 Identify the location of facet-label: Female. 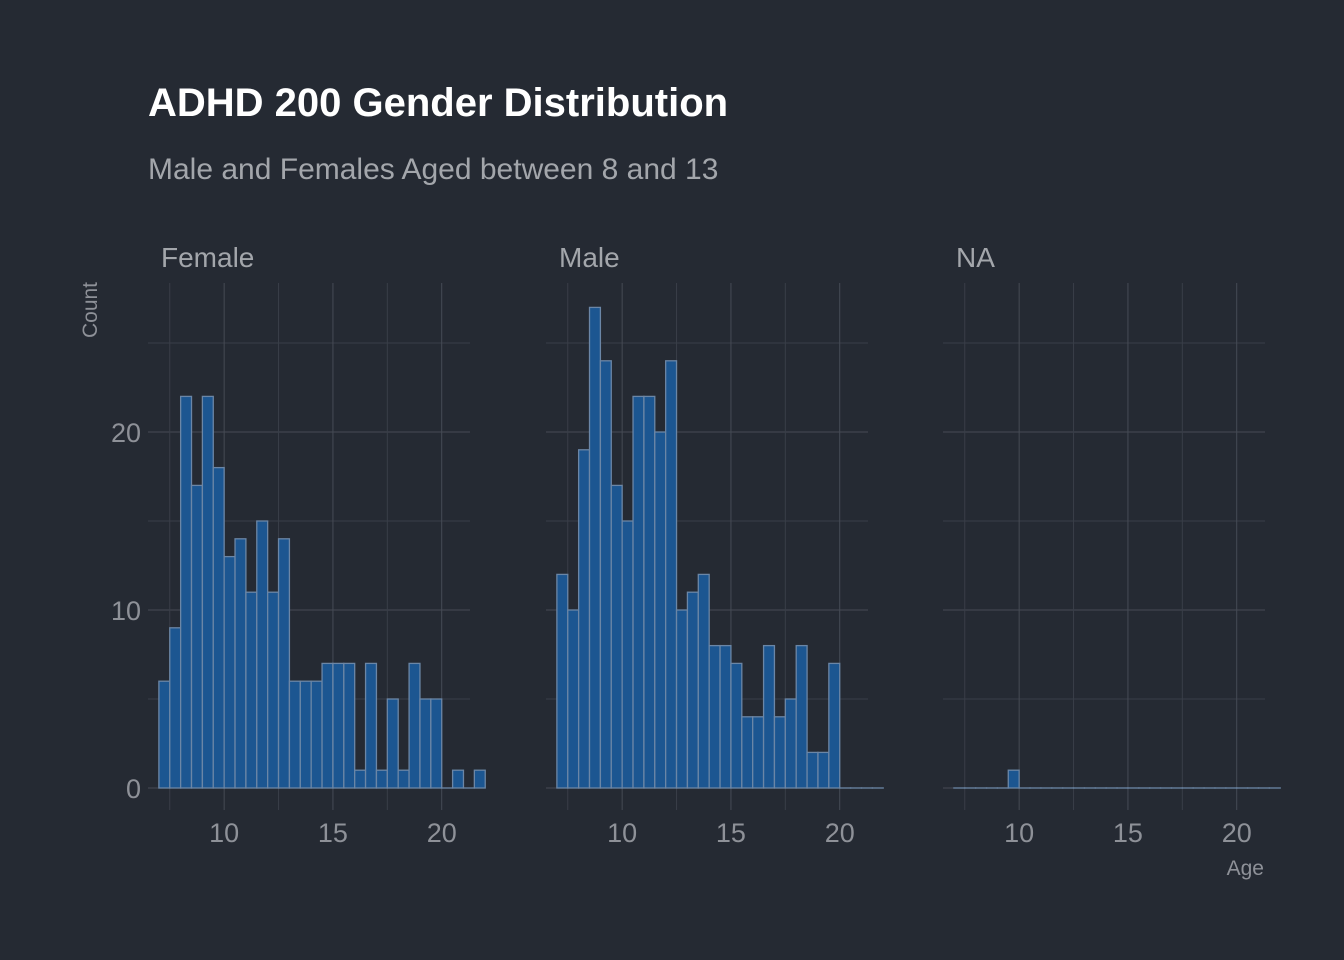
(207, 257).